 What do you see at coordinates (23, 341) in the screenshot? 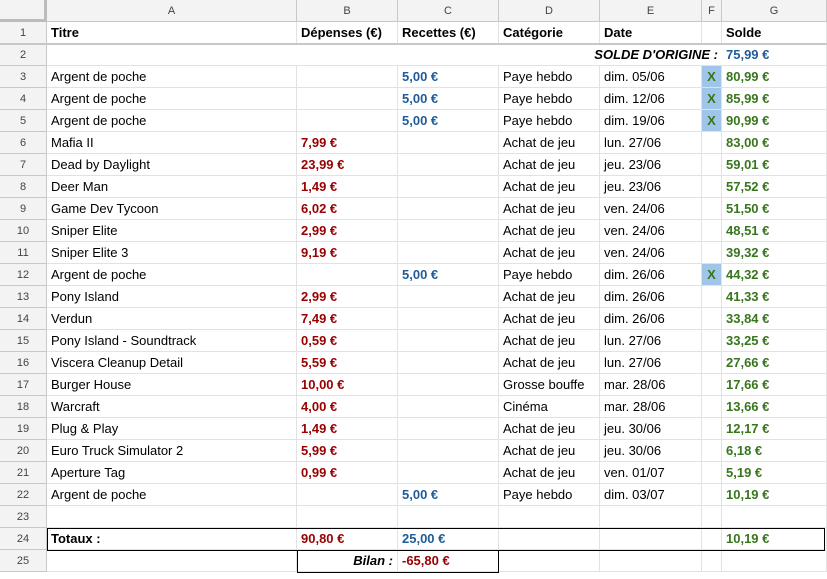
I see `row-header-15: 15` at bounding box center [23, 341].